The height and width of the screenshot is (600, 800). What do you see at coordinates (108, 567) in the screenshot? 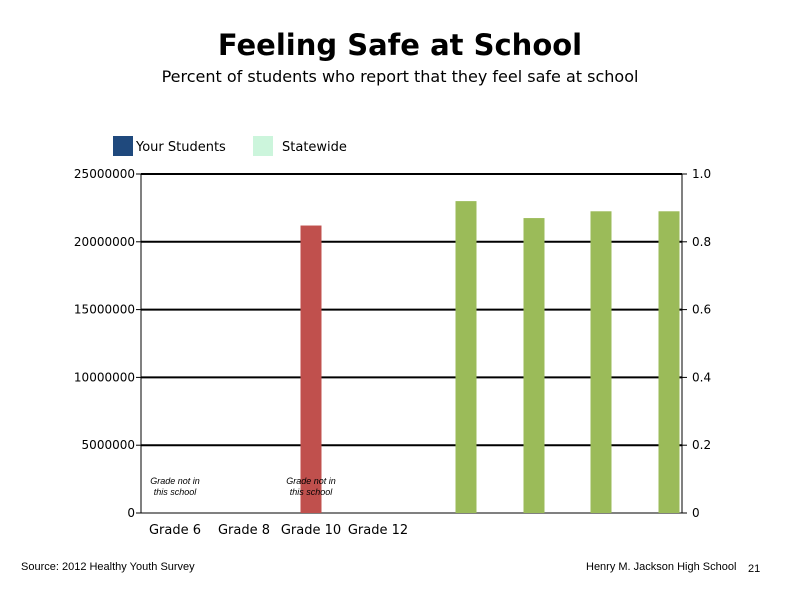
I see `source-note: Source: 2012 Healthy Youth Survey` at bounding box center [108, 567].